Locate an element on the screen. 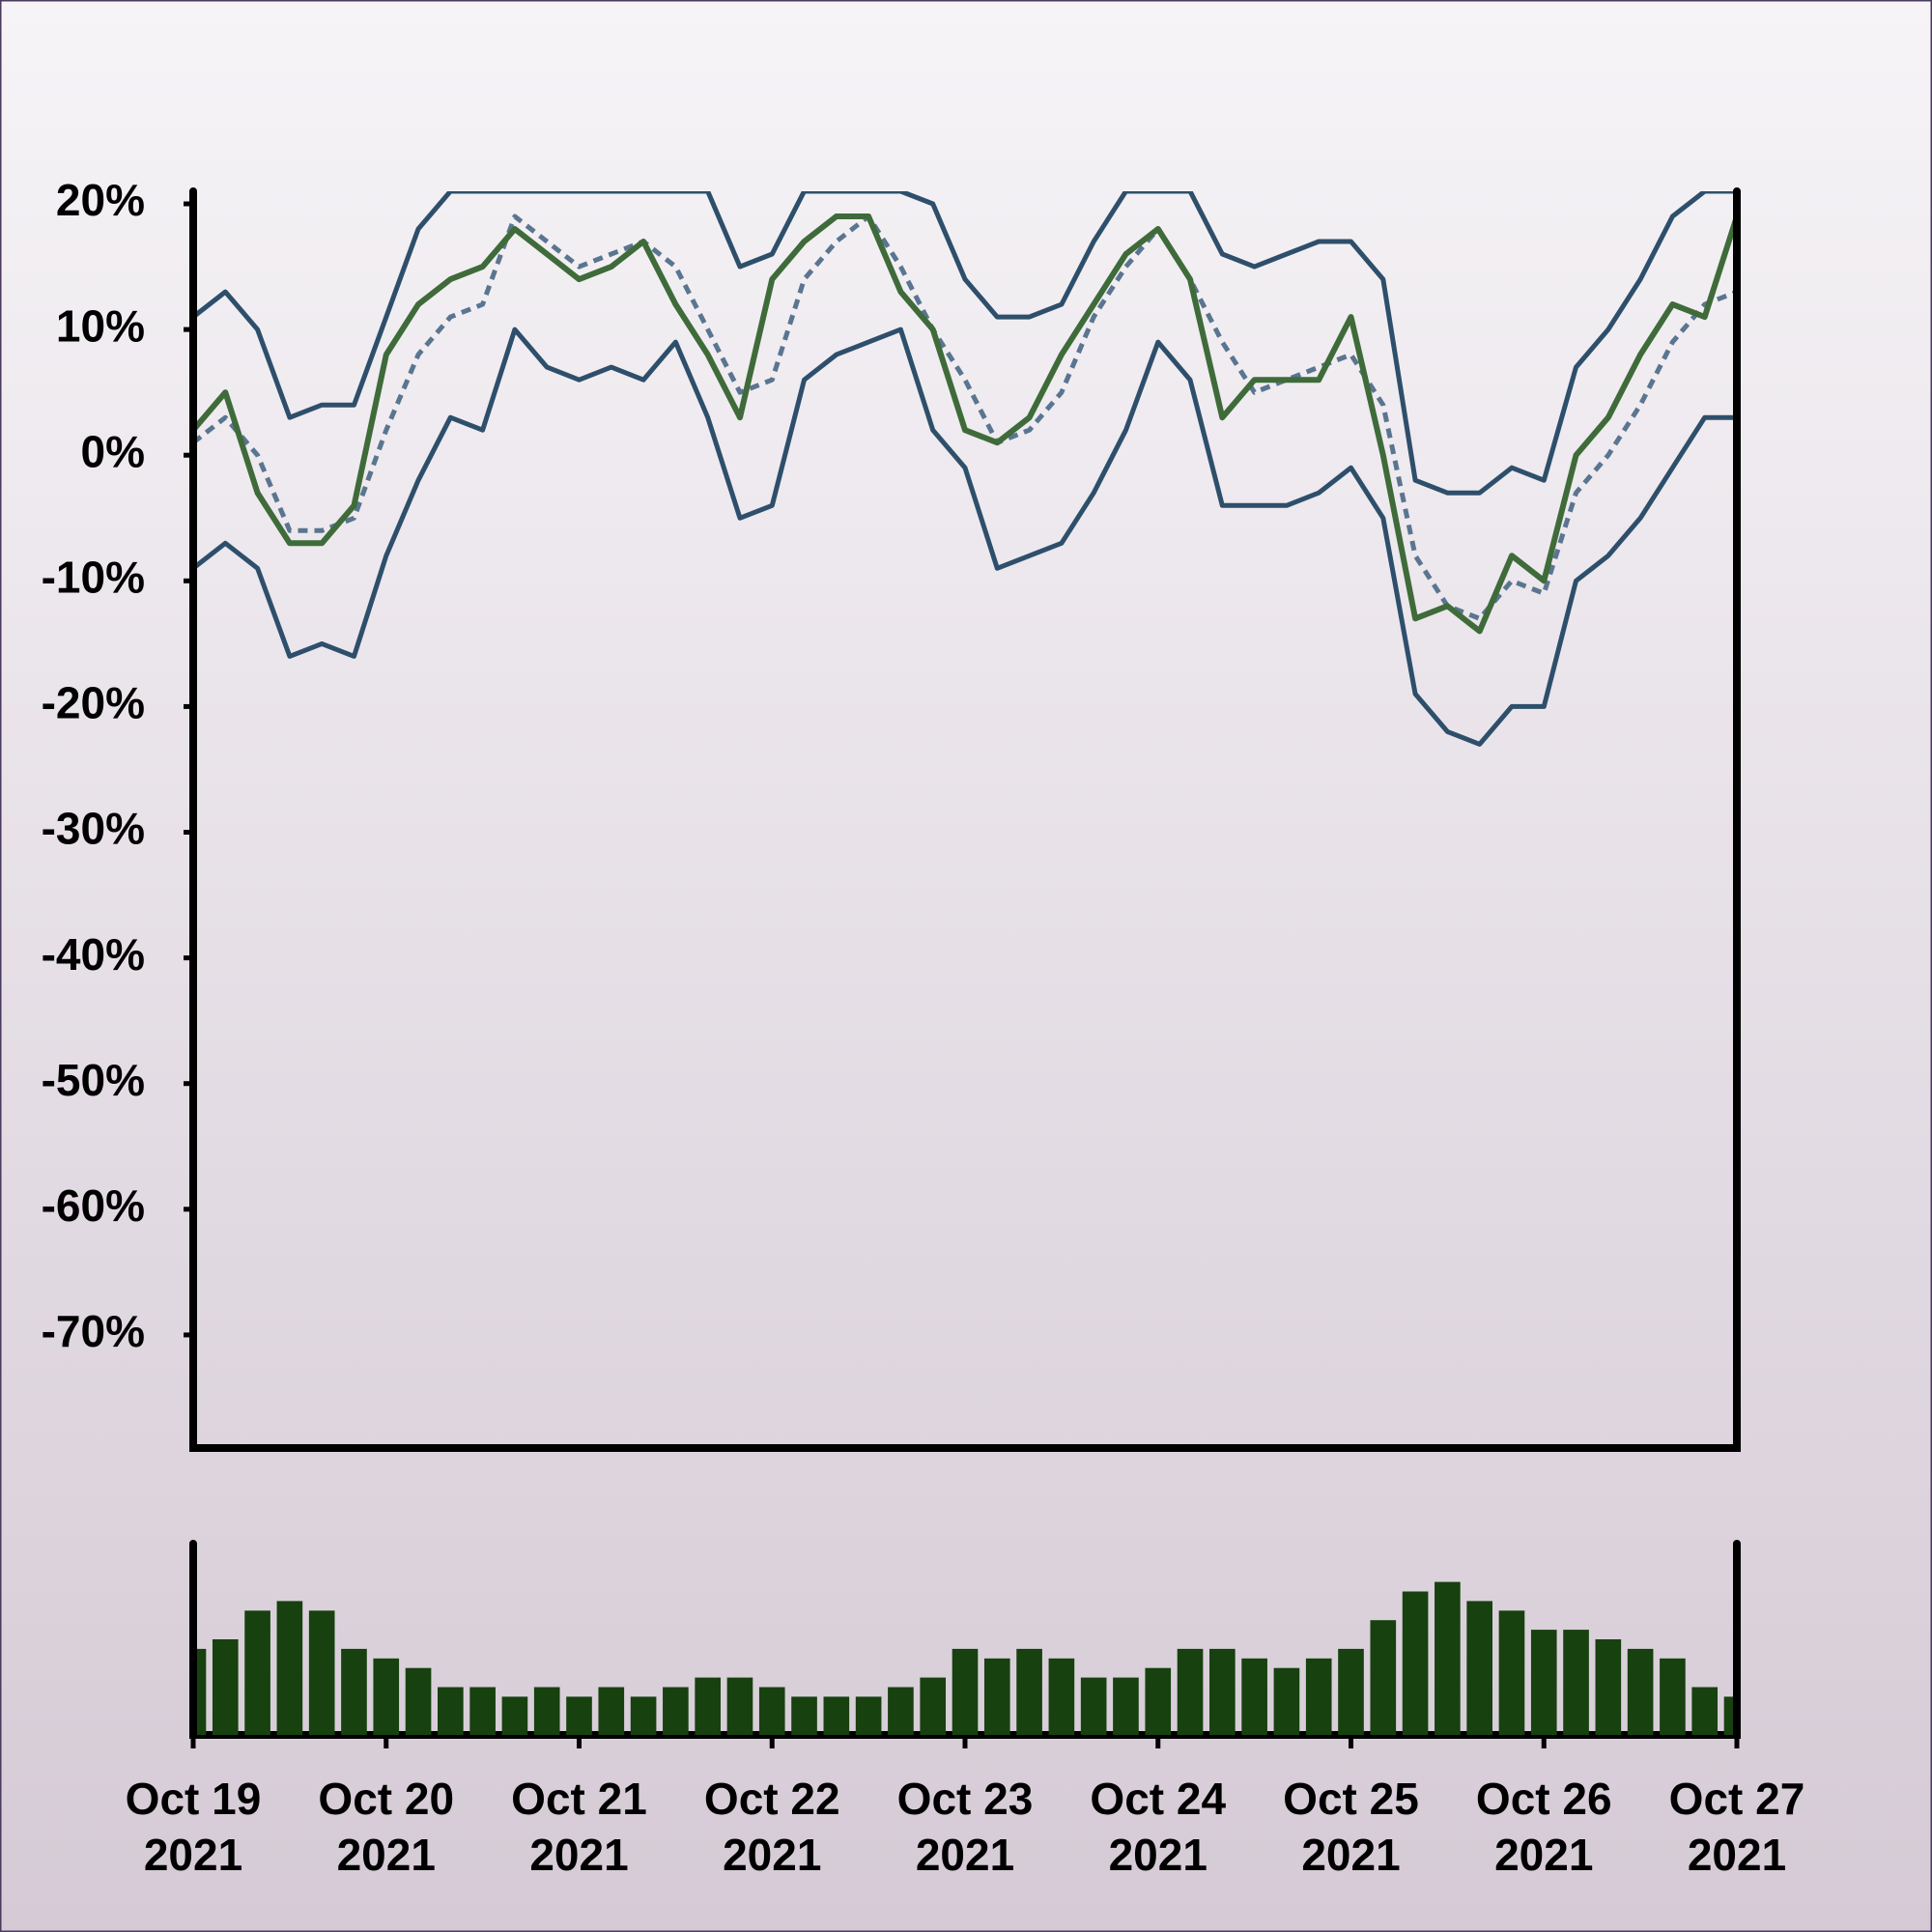  y-tick-label: -30% is located at coordinates (93, 829).